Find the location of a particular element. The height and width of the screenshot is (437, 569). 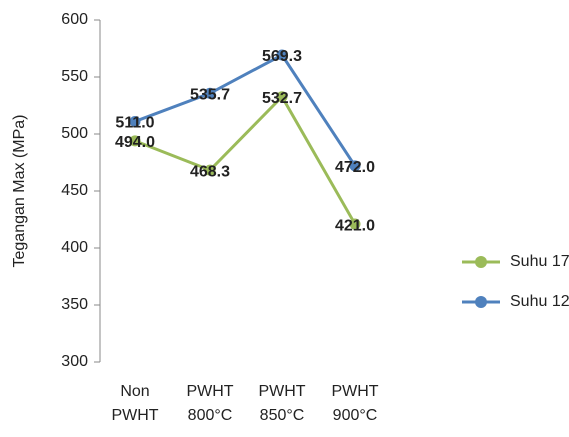

y-tick-label: 400 is located at coordinates (74, 247).